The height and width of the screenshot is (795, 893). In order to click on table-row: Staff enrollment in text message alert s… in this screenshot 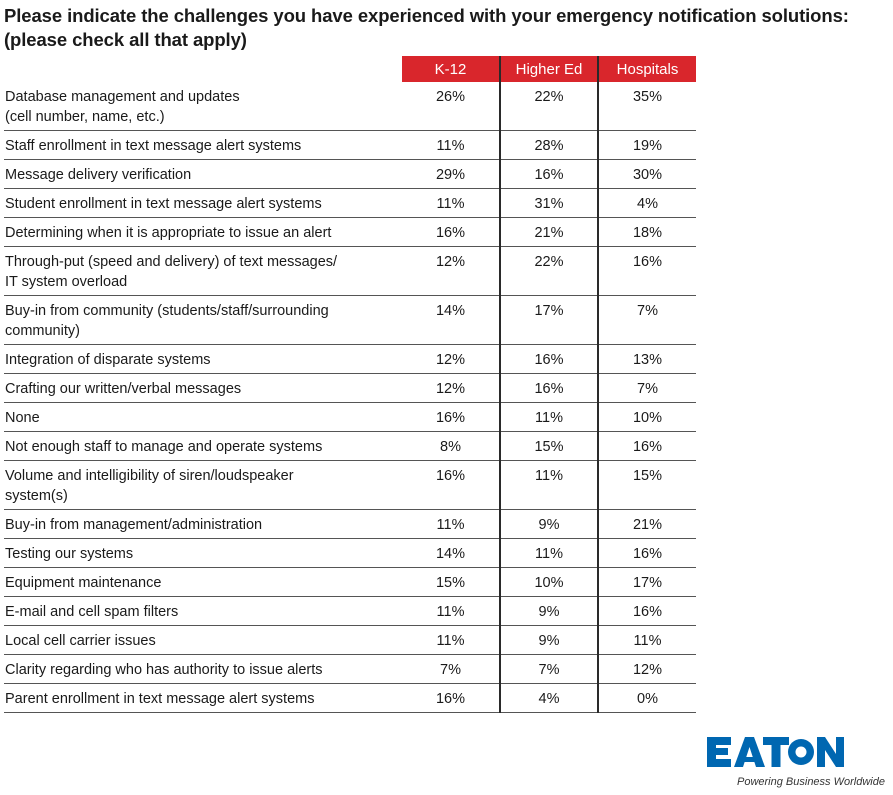, I will do `click(350, 145)`.